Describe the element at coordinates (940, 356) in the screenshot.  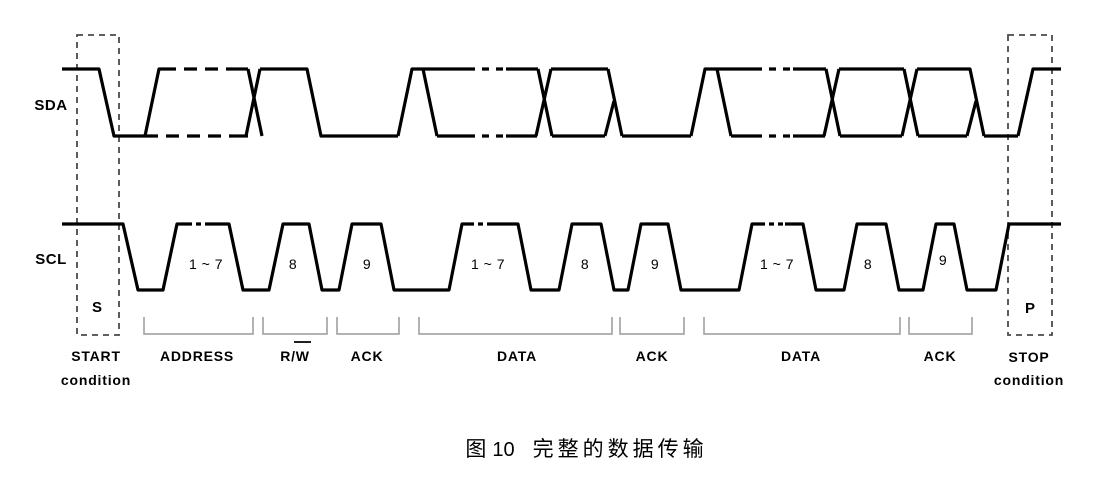
I see `ack3-bracket-label: ACK` at that location.